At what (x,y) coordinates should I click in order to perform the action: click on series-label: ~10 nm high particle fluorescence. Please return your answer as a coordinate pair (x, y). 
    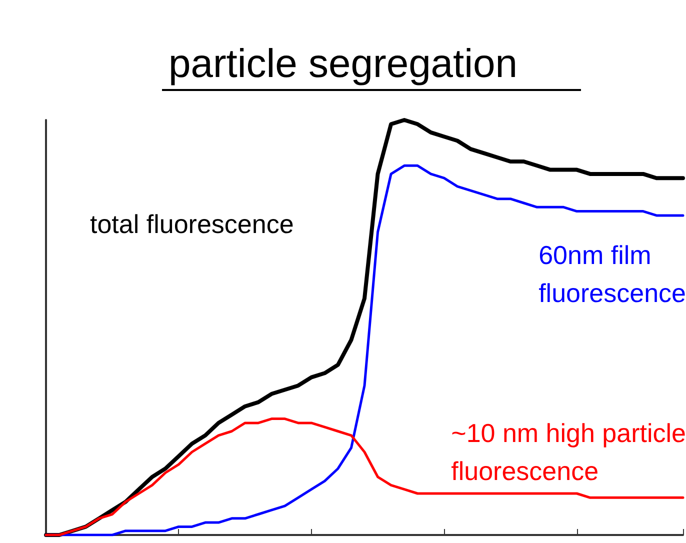
    Looking at the image, I should click on (568, 452).